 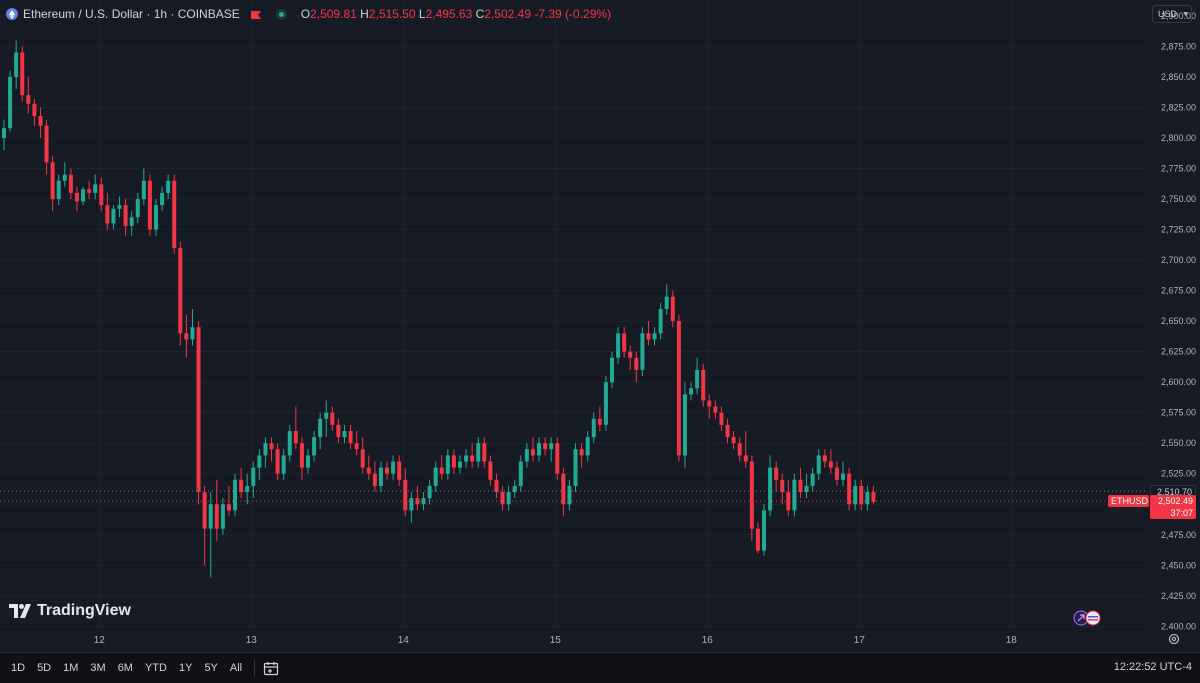 What do you see at coordinates (185, 668) in the screenshot?
I see `range-button-1y: 1Y` at bounding box center [185, 668].